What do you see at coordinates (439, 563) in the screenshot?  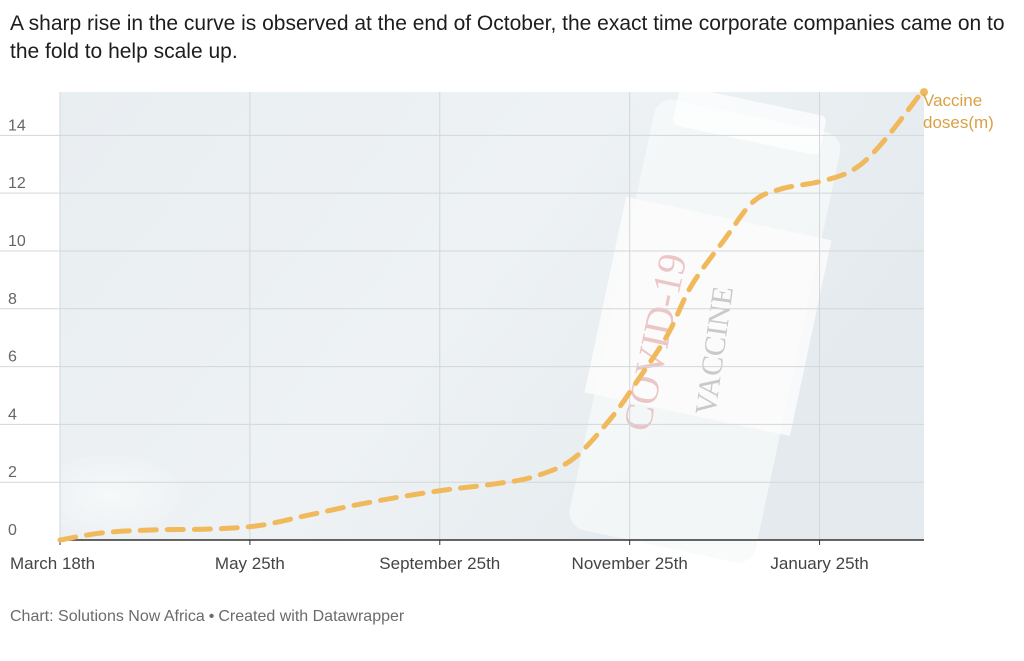 I see `x-tick-label: September 25th` at bounding box center [439, 563].